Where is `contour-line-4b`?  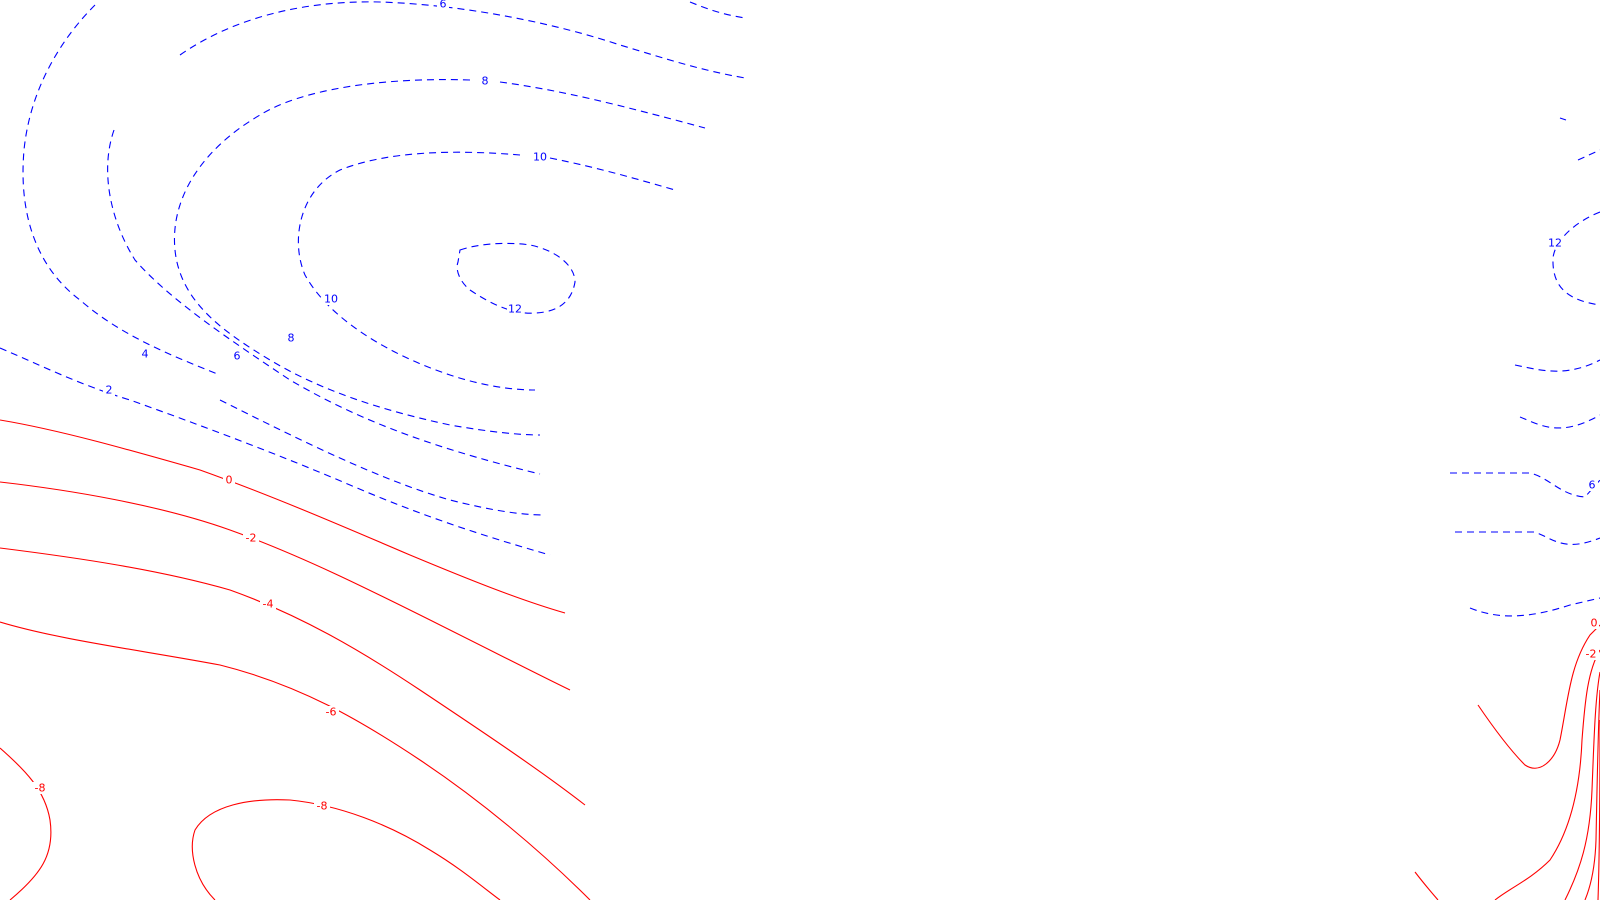
contour-line-4b is located at coordinates (382, 457).